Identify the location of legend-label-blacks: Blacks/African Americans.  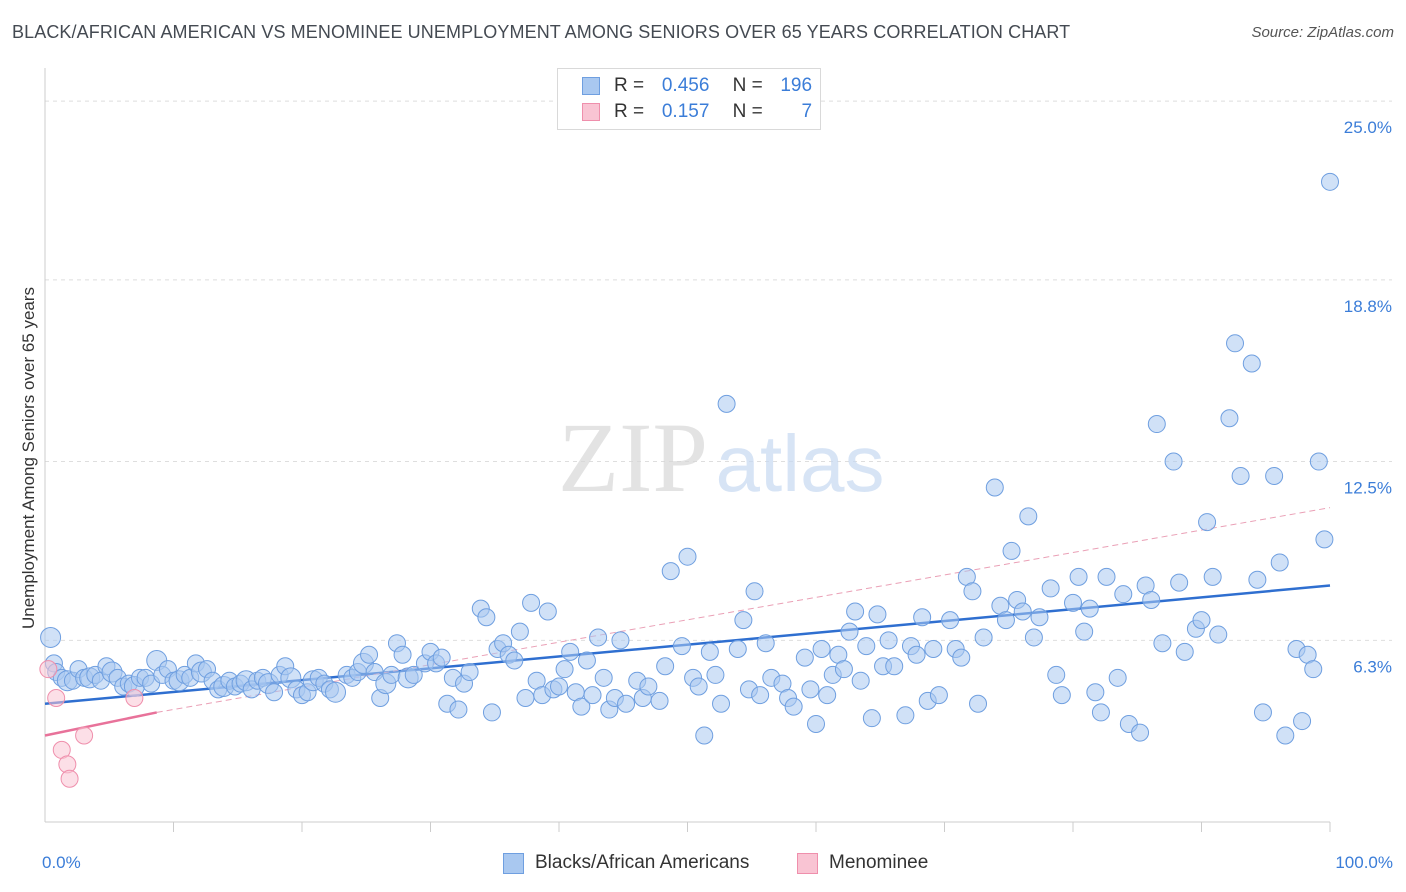
(642, 862).